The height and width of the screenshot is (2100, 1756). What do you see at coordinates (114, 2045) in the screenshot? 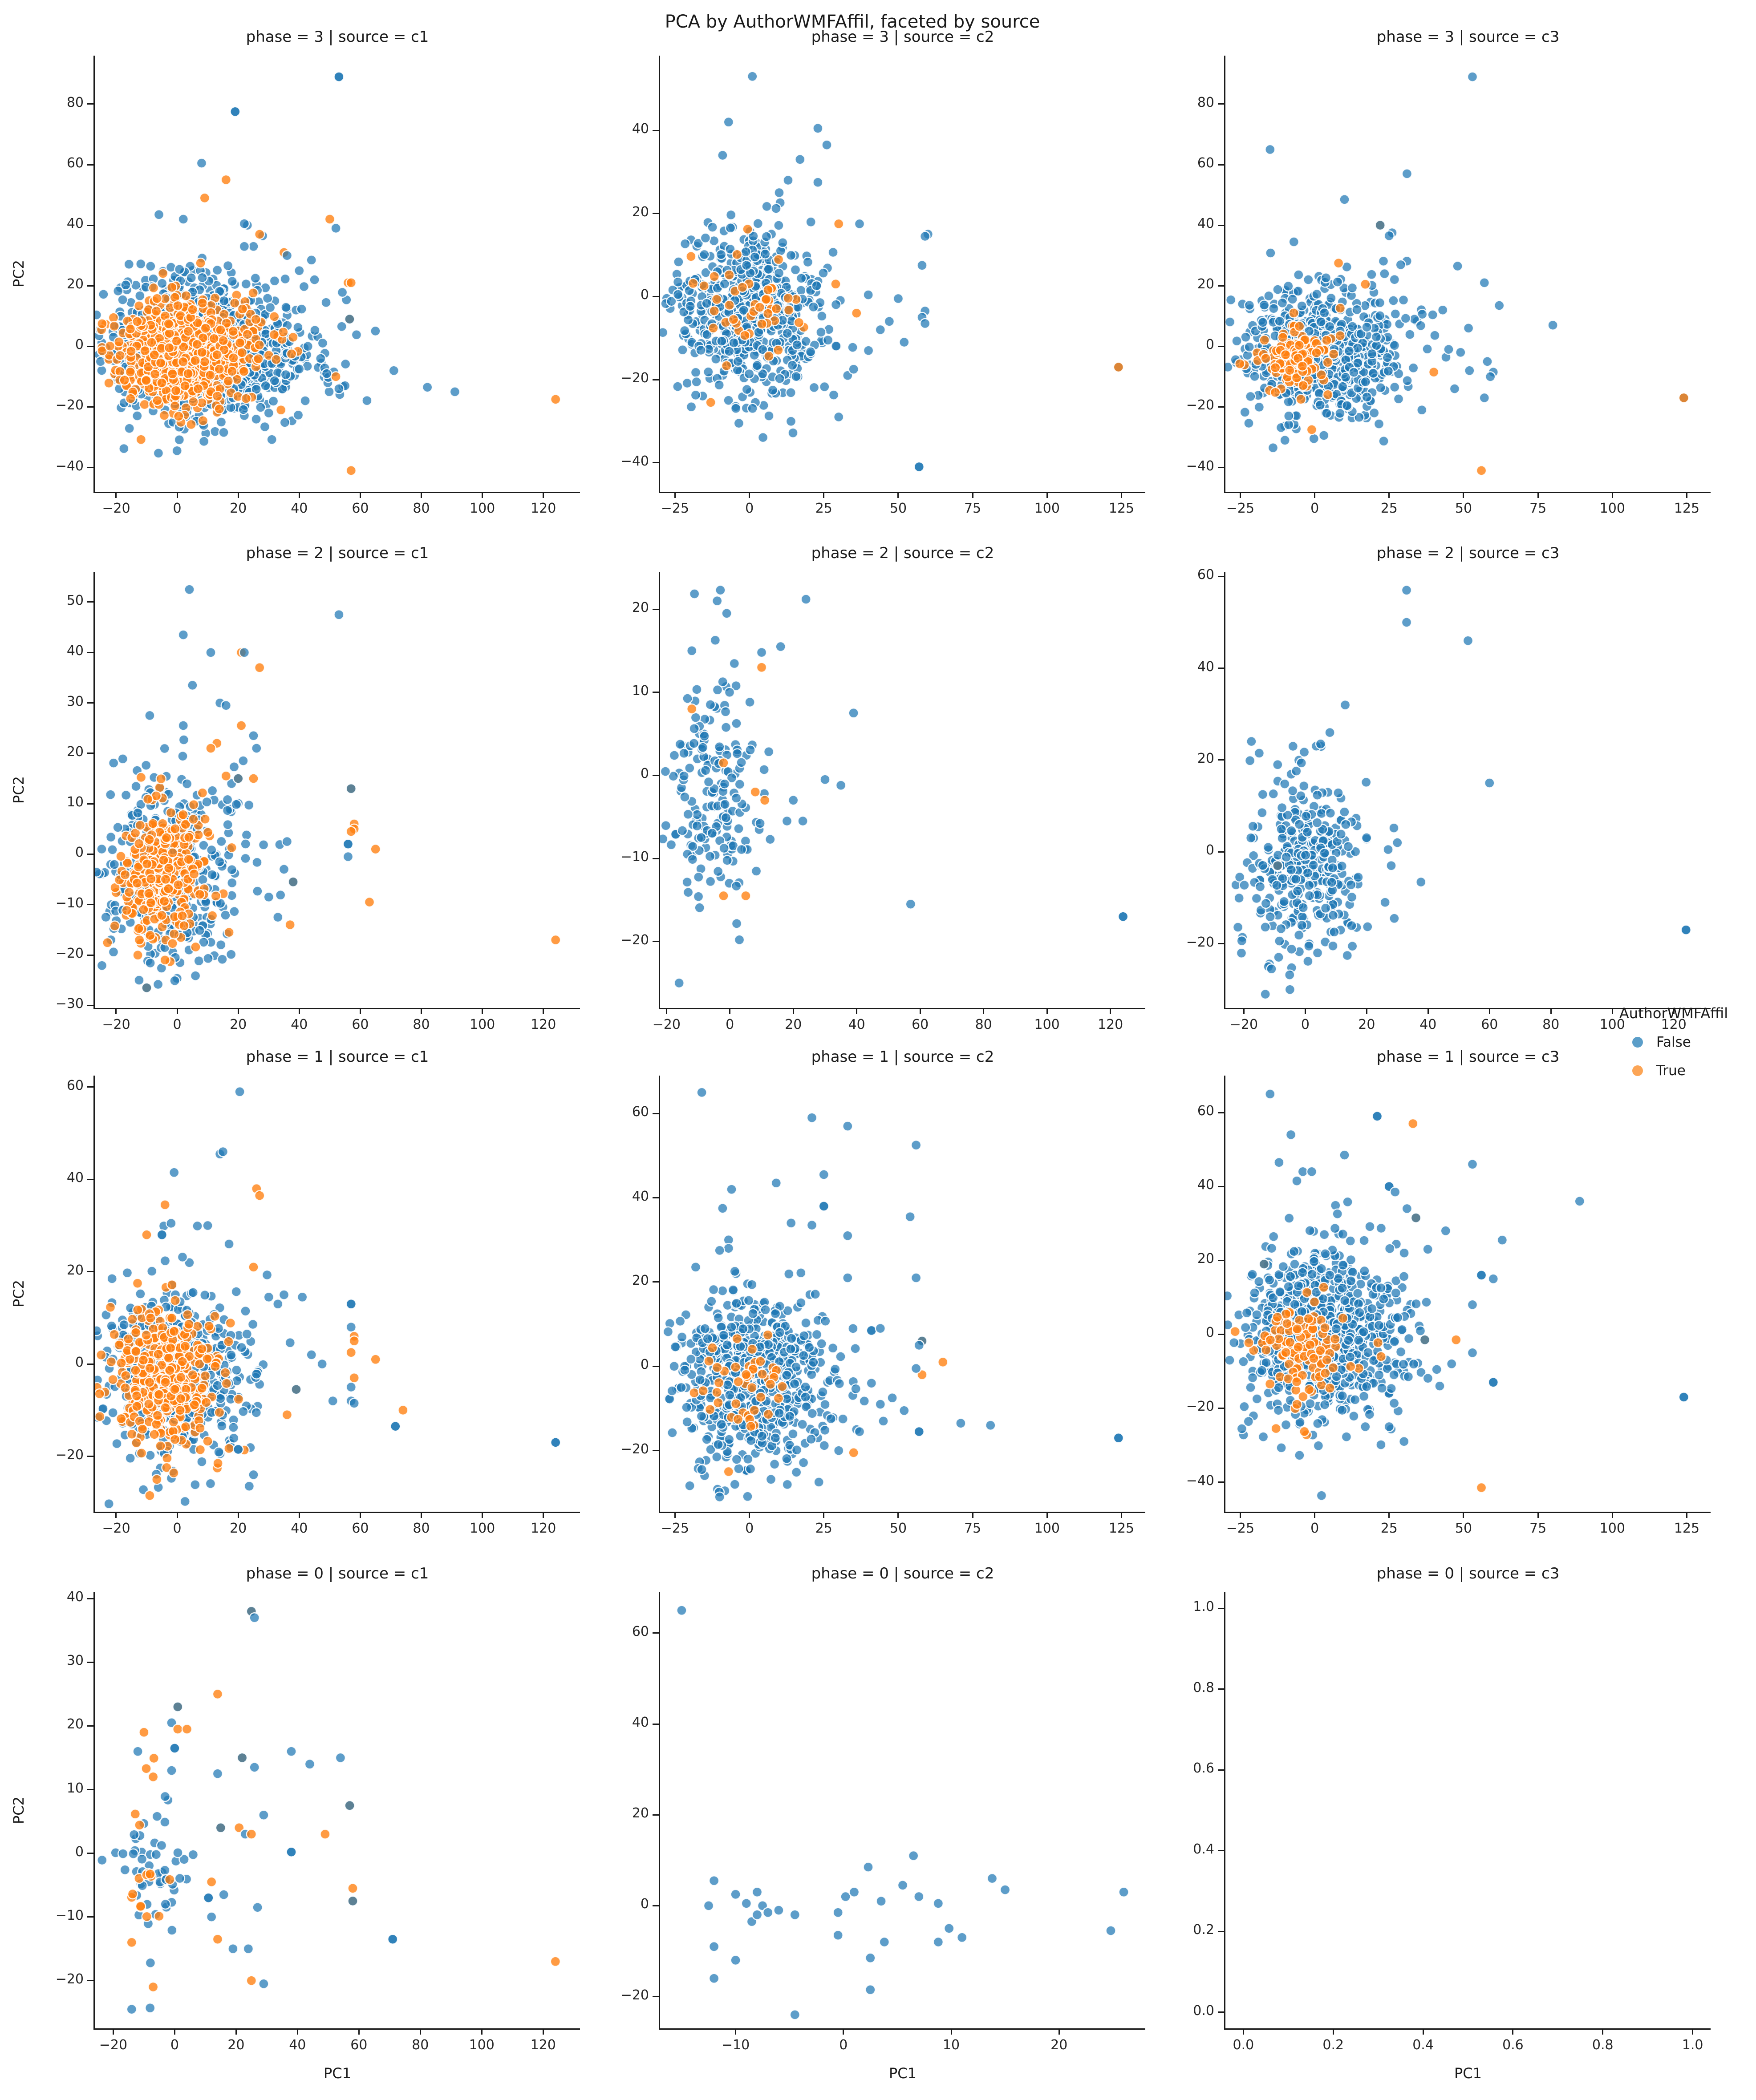
I see `x-tick-label: −20` at bounding box center [114, 2045].